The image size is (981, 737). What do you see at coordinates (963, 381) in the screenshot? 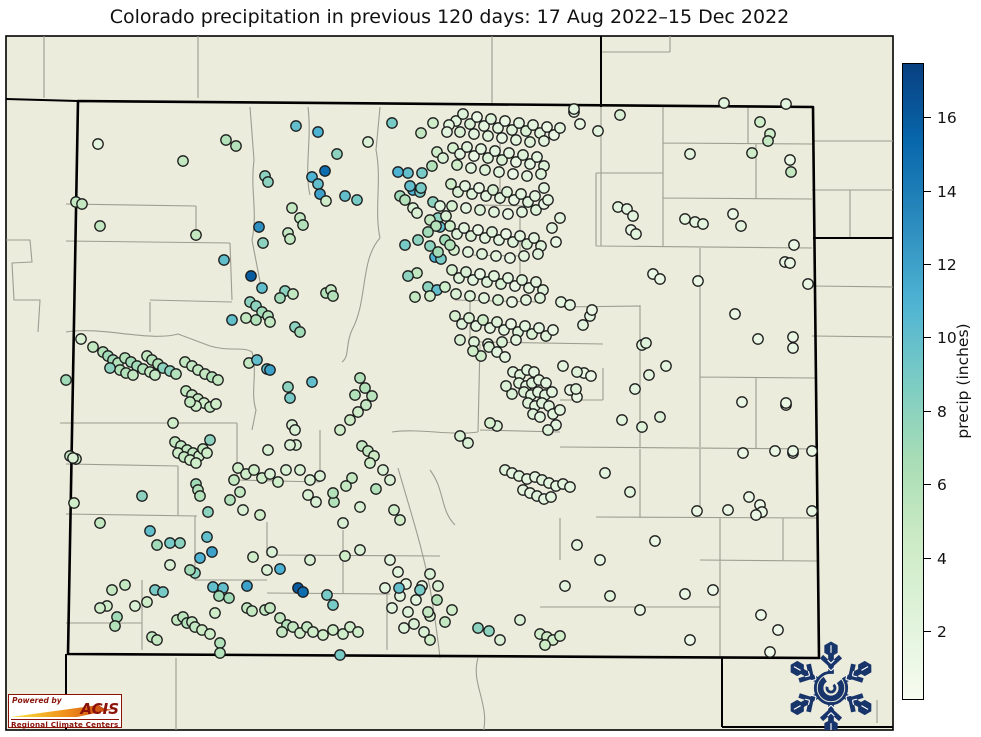
I see `colorbar-label: precip (inches)` at bounding box center [963, 381].